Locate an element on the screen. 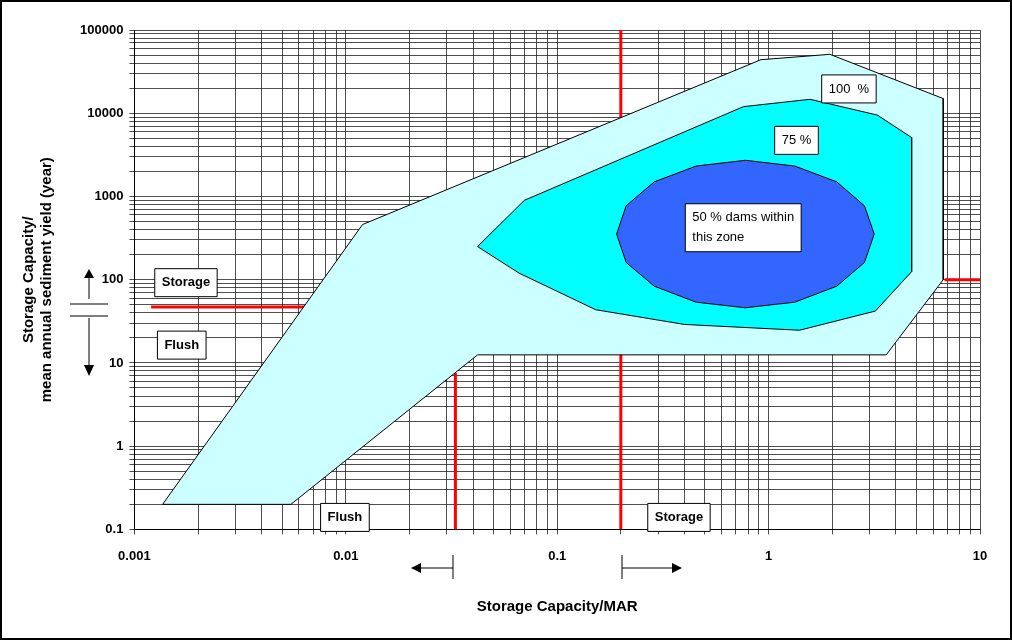  x-axis-title: Storage Capacity/MAR is located at coordinates (557, 606).